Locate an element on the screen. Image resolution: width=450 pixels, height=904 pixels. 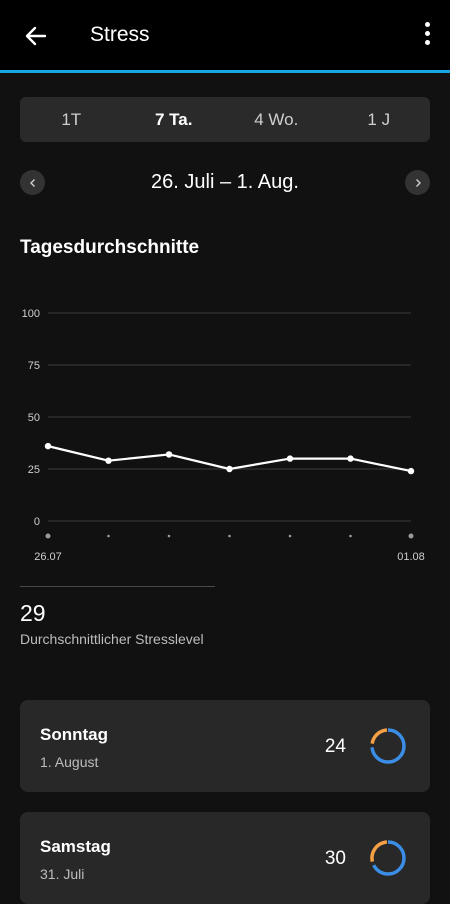
next-period-button is located at coordinates (417, 182).